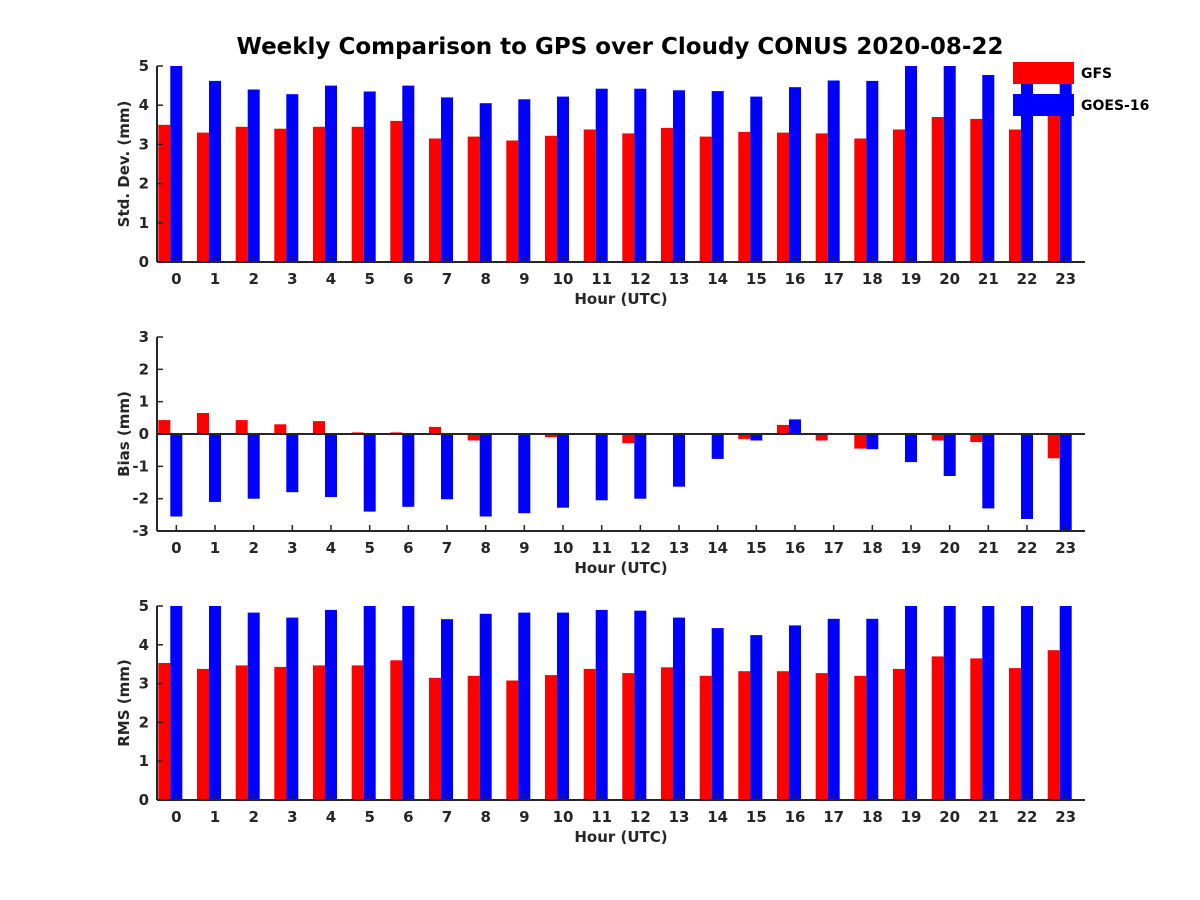 The image size is (1200, 900). Describe the element at coordinates (253, 548) in the screenshot. I see `x-tick-label: 2` at that location.